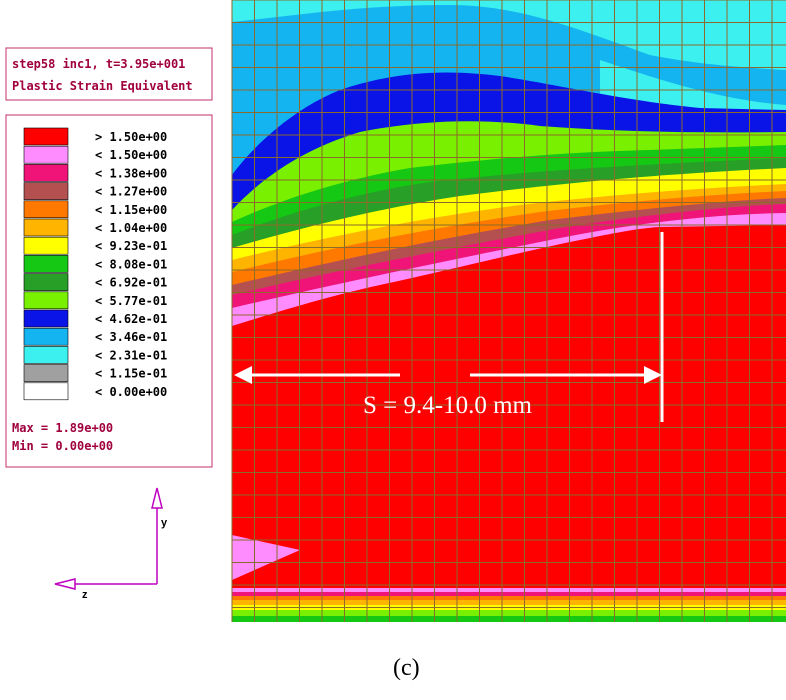  What do you see at coordinates (62, 428) in the screenshot?
I see `legend-max: Max = 1.89e+00` at bounding box center [62, 428].